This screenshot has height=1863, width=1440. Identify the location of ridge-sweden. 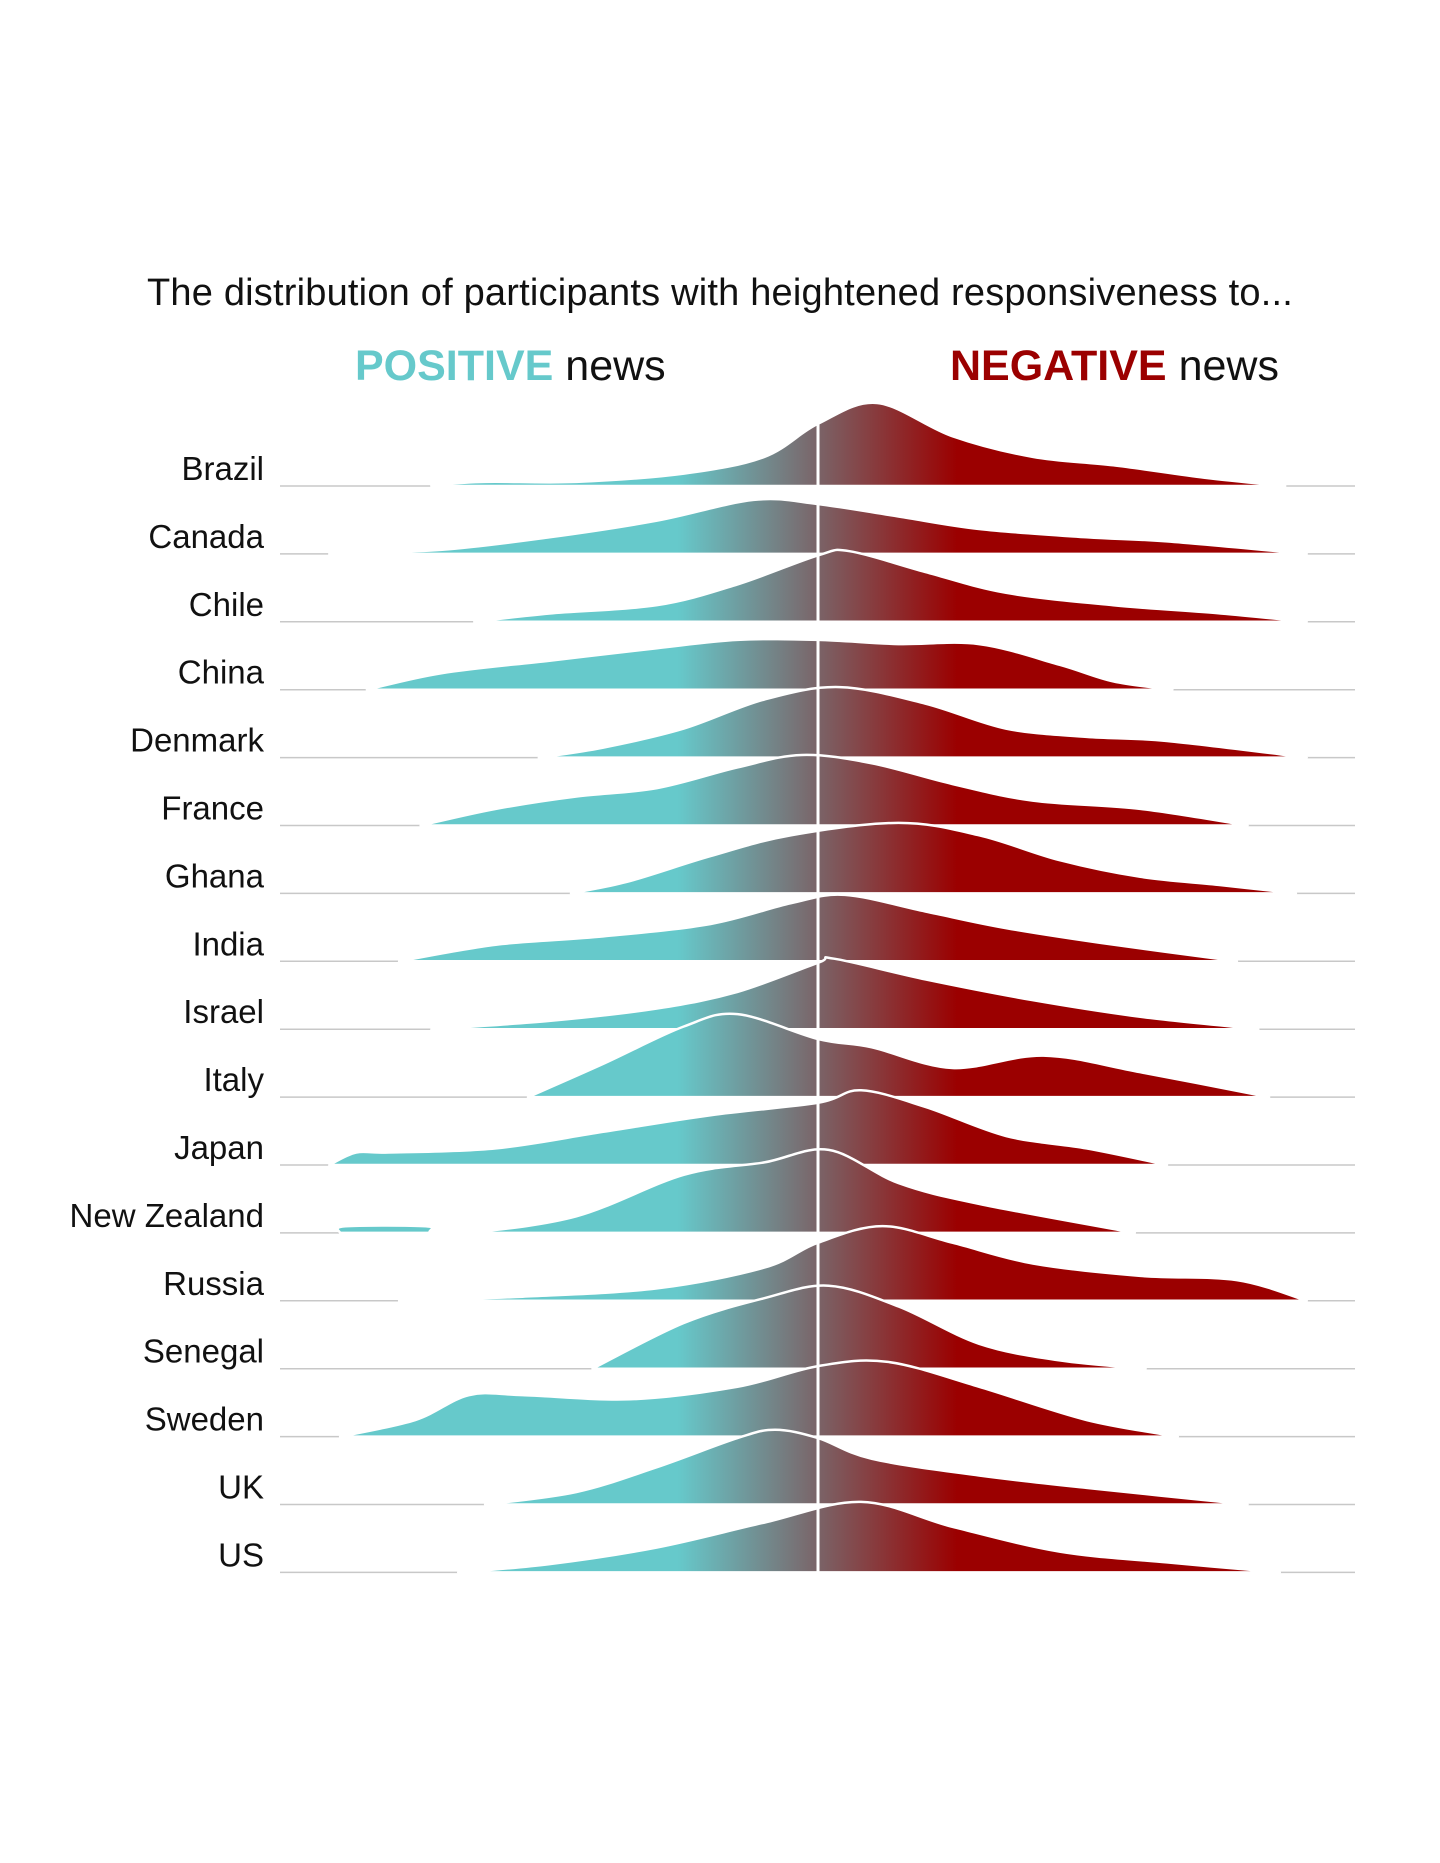
(759, 1398).